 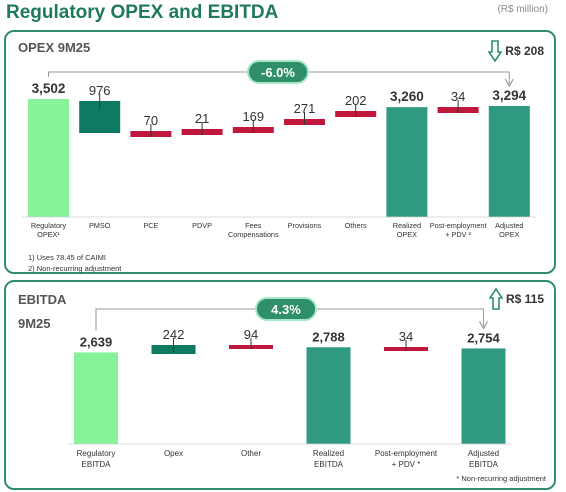 I want to click on opex-category-label: Compensations, so click(x=253, y=234).